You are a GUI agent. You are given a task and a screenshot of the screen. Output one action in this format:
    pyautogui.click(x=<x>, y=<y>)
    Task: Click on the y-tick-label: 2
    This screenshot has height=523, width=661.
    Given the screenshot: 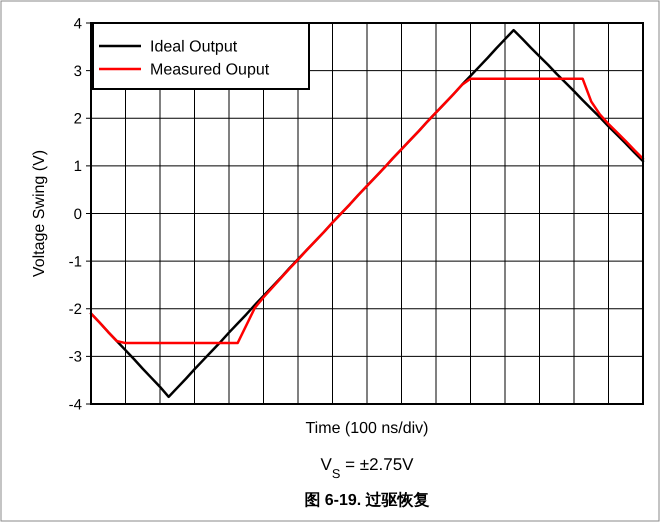 What is the action you would take?
    pyautogui.click(x=78, y=119)
    